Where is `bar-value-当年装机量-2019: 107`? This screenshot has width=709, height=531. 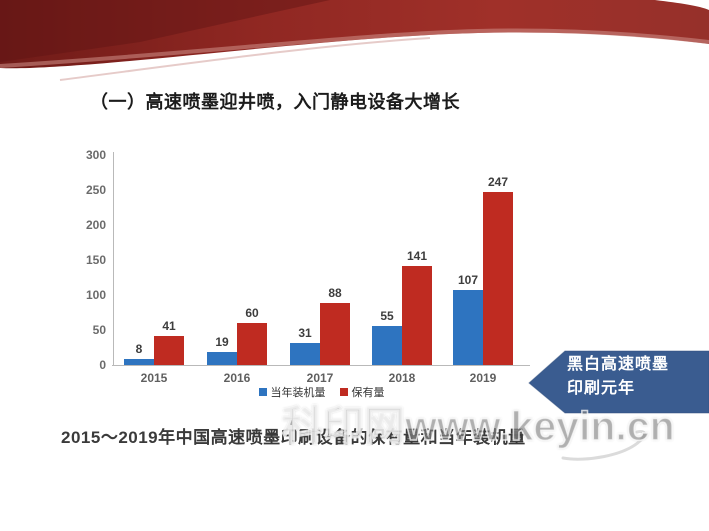 bar-value-当年装机量-2019: 107 is located at coordinates (468, 280).